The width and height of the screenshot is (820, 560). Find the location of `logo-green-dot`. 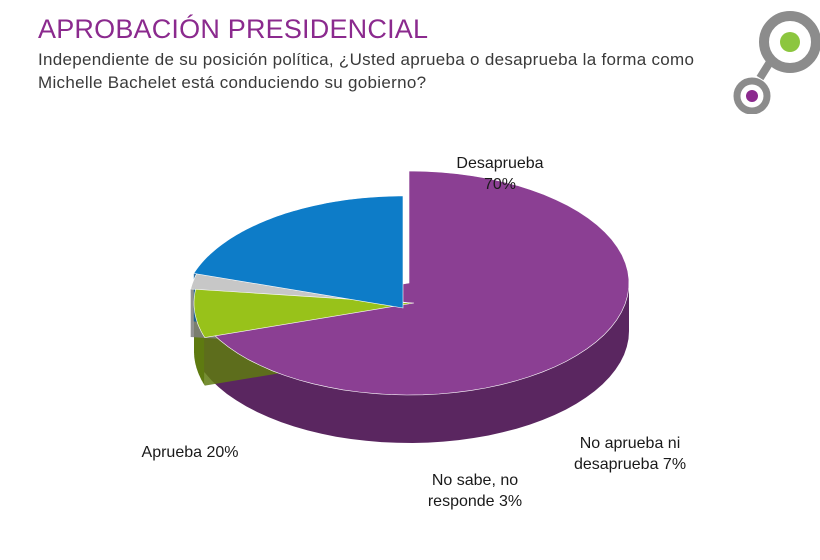

logo-green-dot is located at coordinates (790, 42).